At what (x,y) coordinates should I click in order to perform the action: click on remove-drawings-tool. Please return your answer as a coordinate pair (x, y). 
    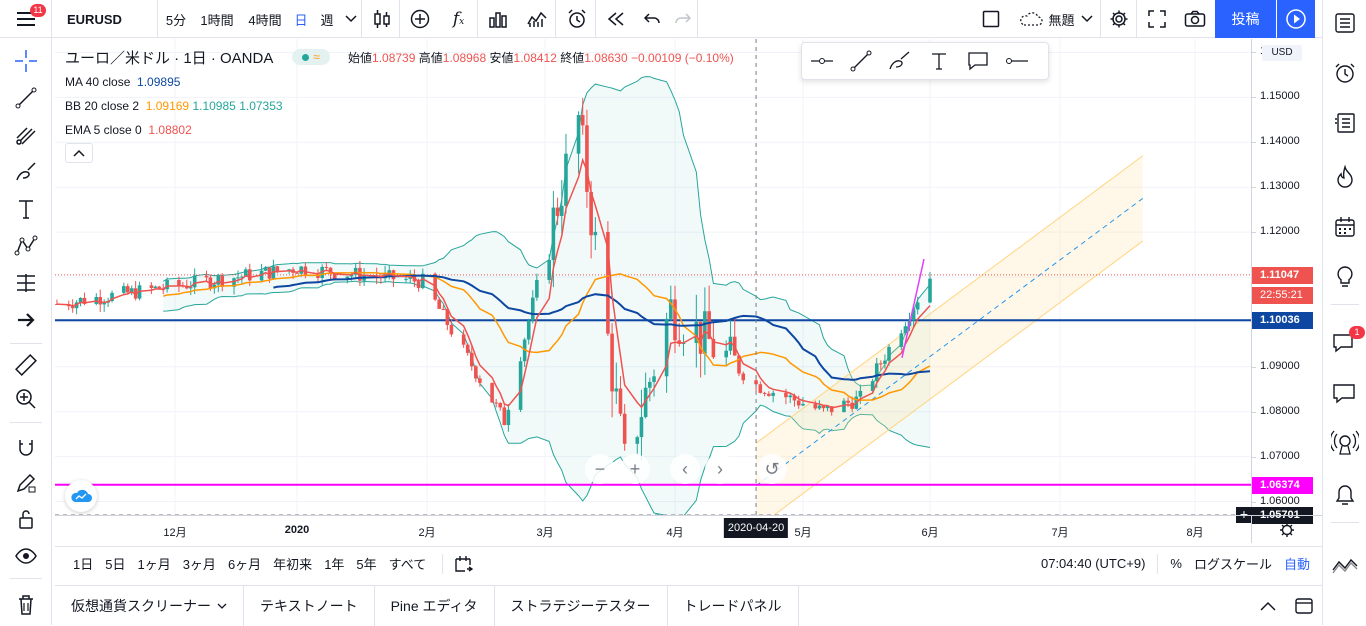
    Looking at the image, I should click on (26, 605).